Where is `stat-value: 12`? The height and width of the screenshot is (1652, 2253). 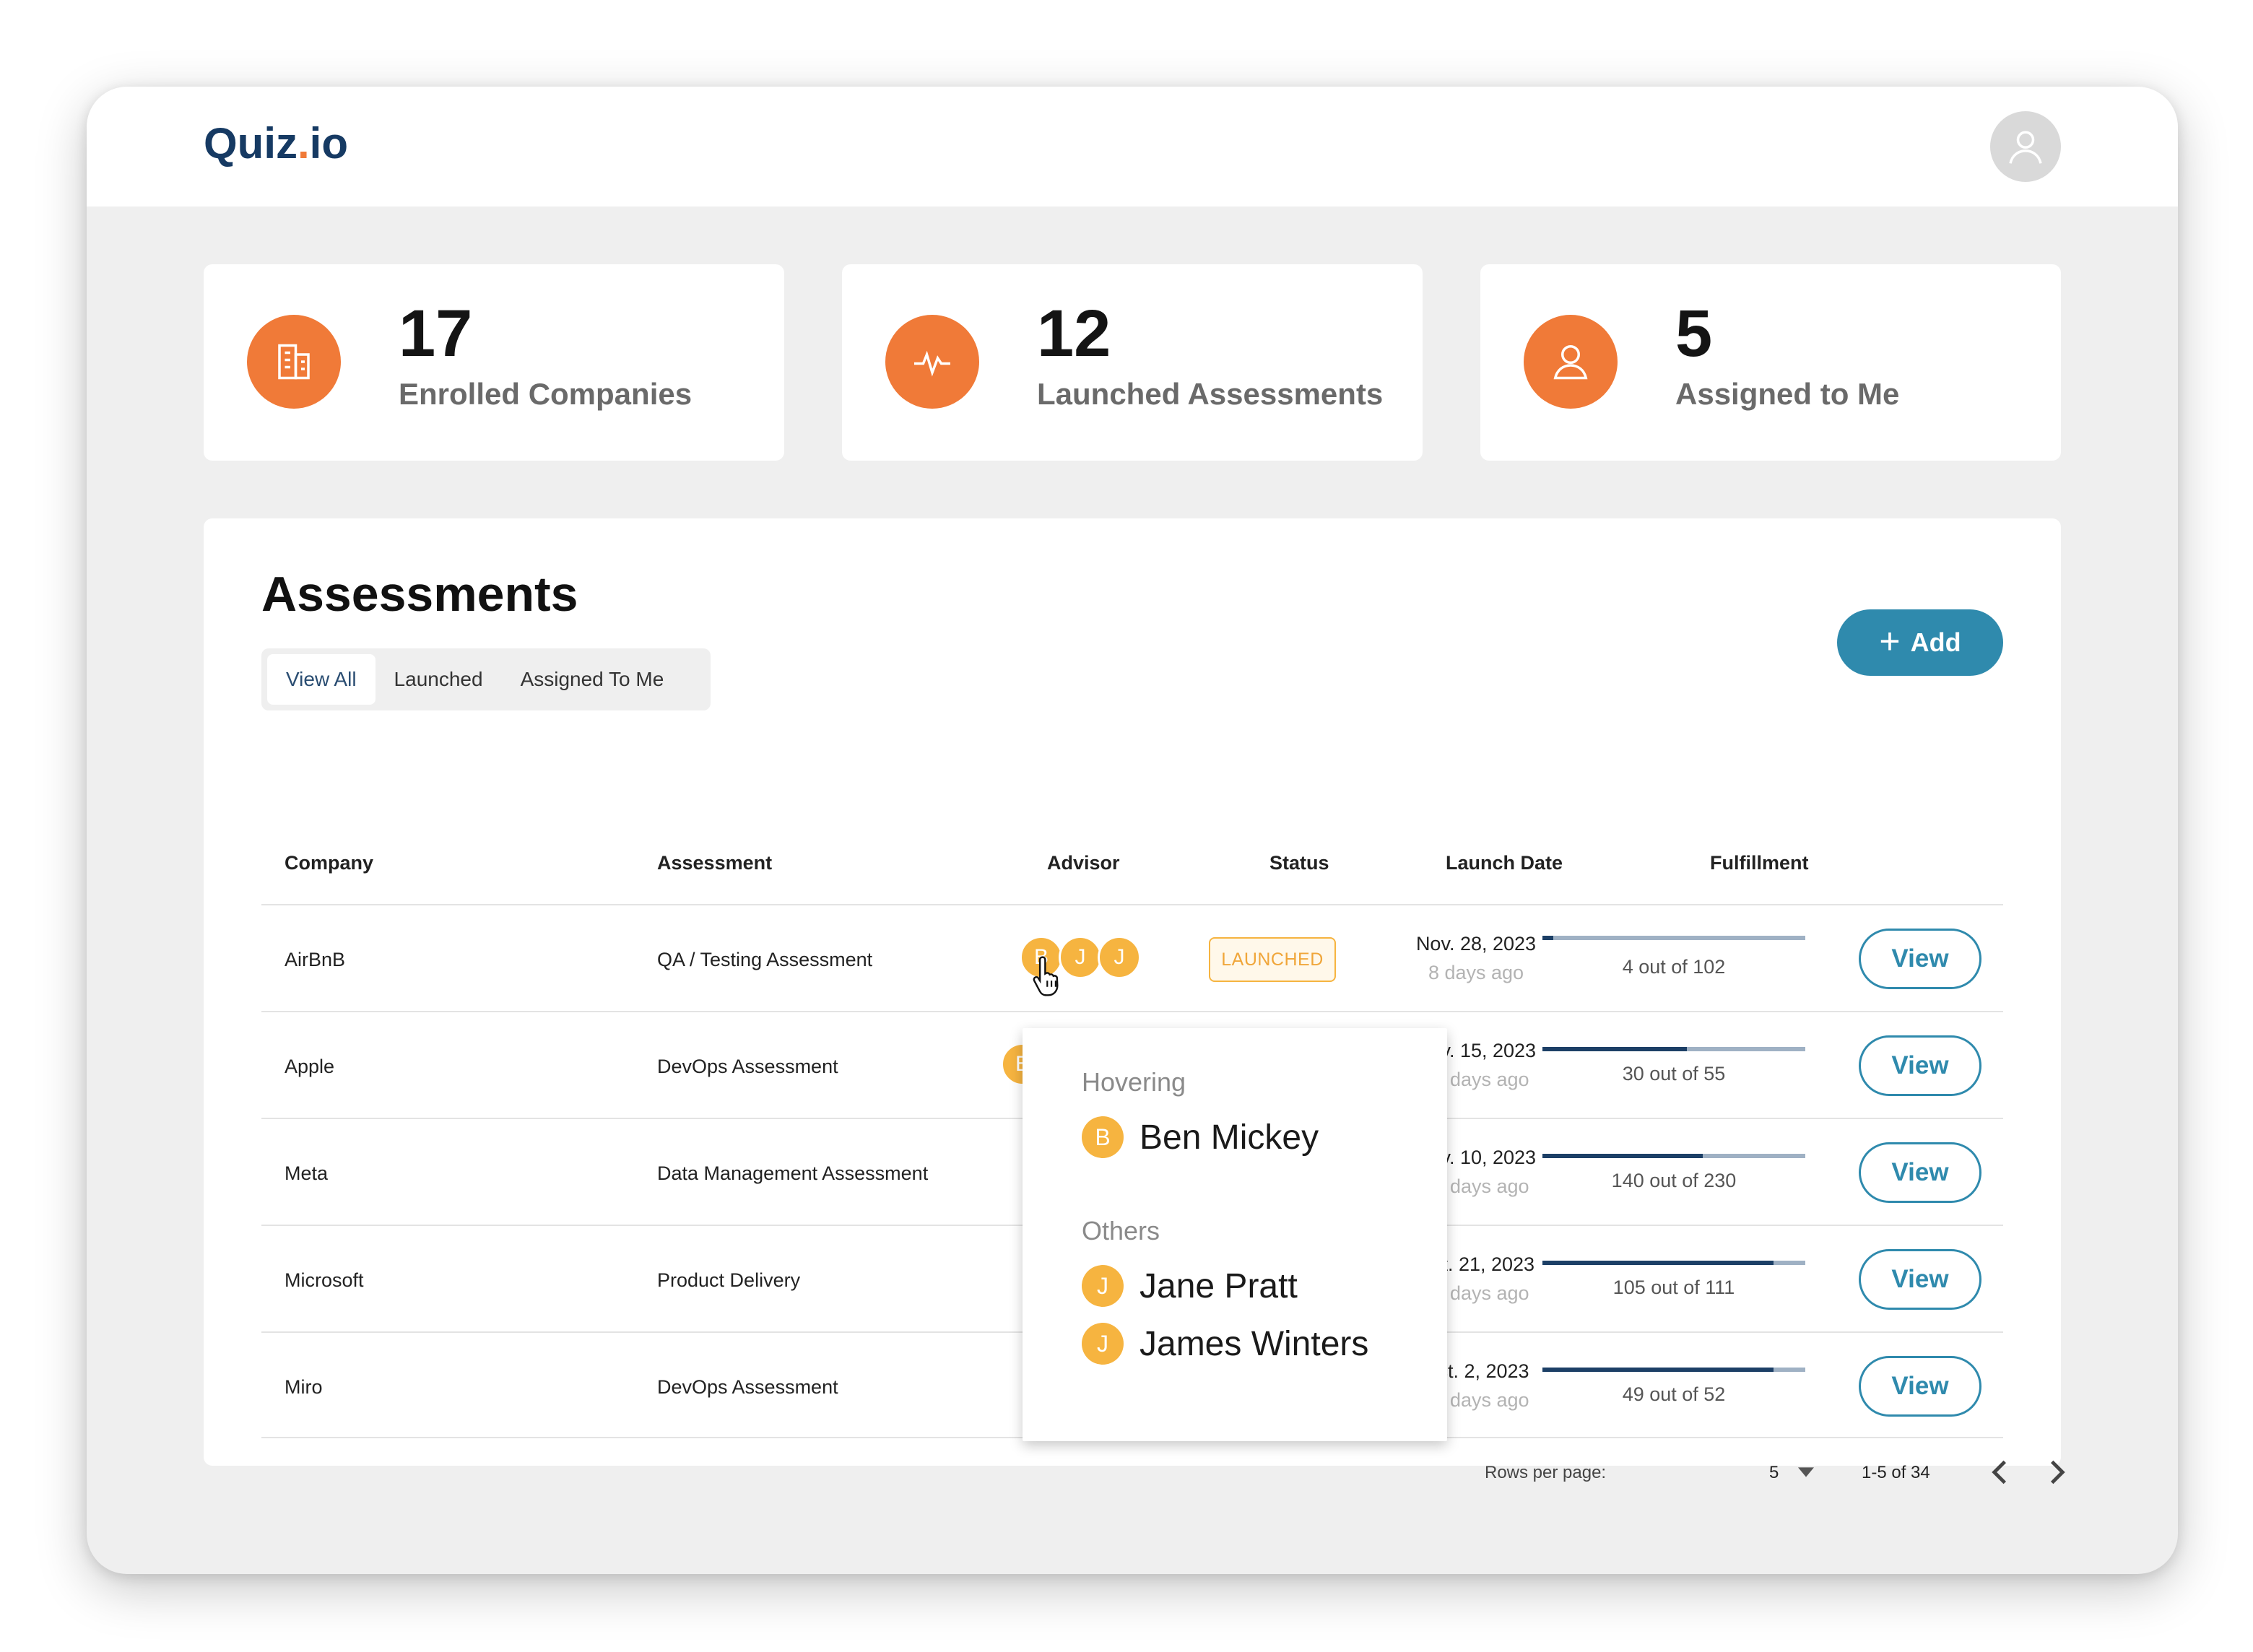 stat-value: 12 is located at coordinates (1074, 333).